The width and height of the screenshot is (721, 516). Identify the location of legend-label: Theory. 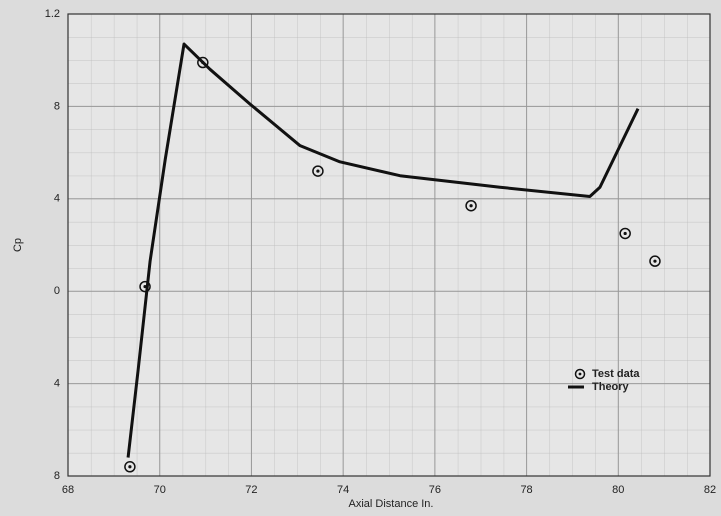
(611, 387).